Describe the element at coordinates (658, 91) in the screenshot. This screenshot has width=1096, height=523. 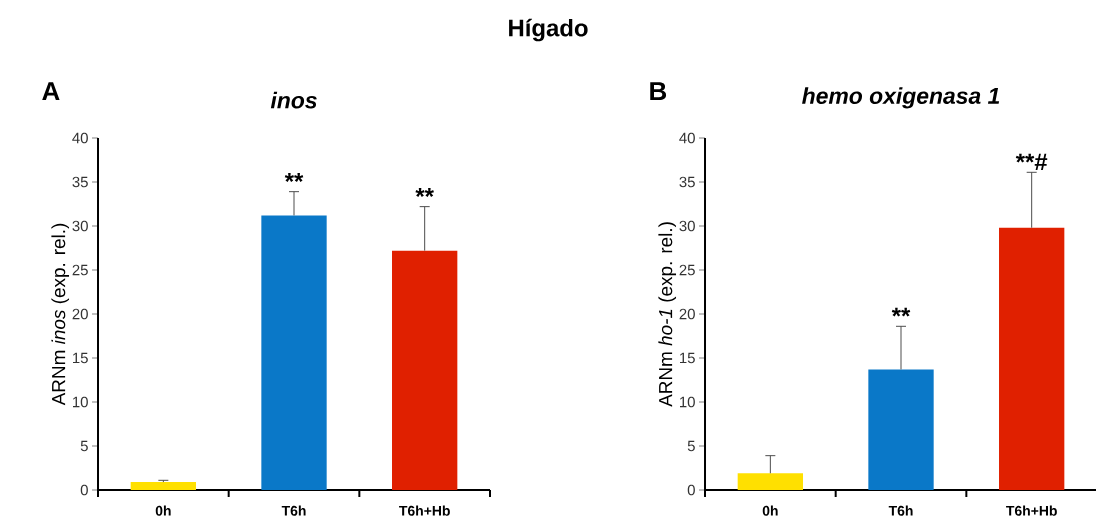
I see `text: B` at that location.